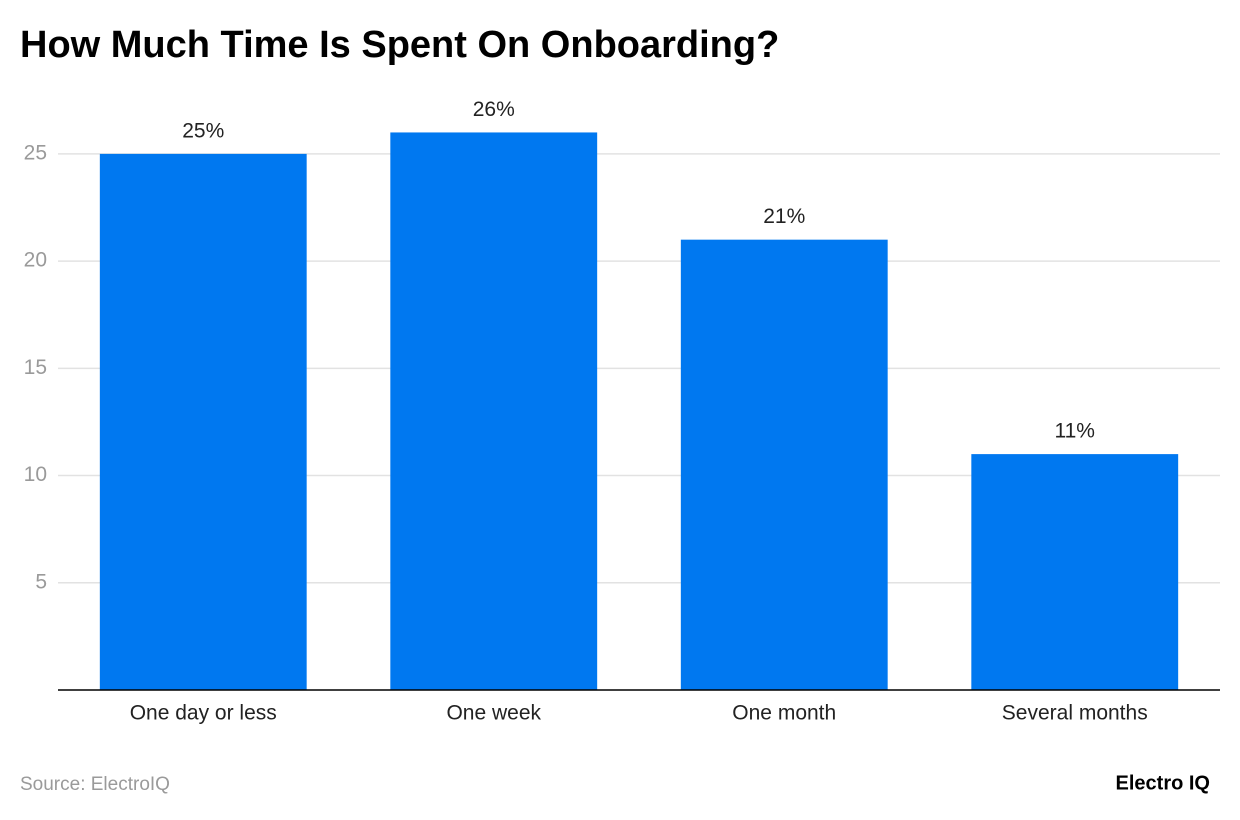  What do you see at coordinates (203, 130) in the screenshot?
I see `value-label: 25%` at bounding box center [203, 130].